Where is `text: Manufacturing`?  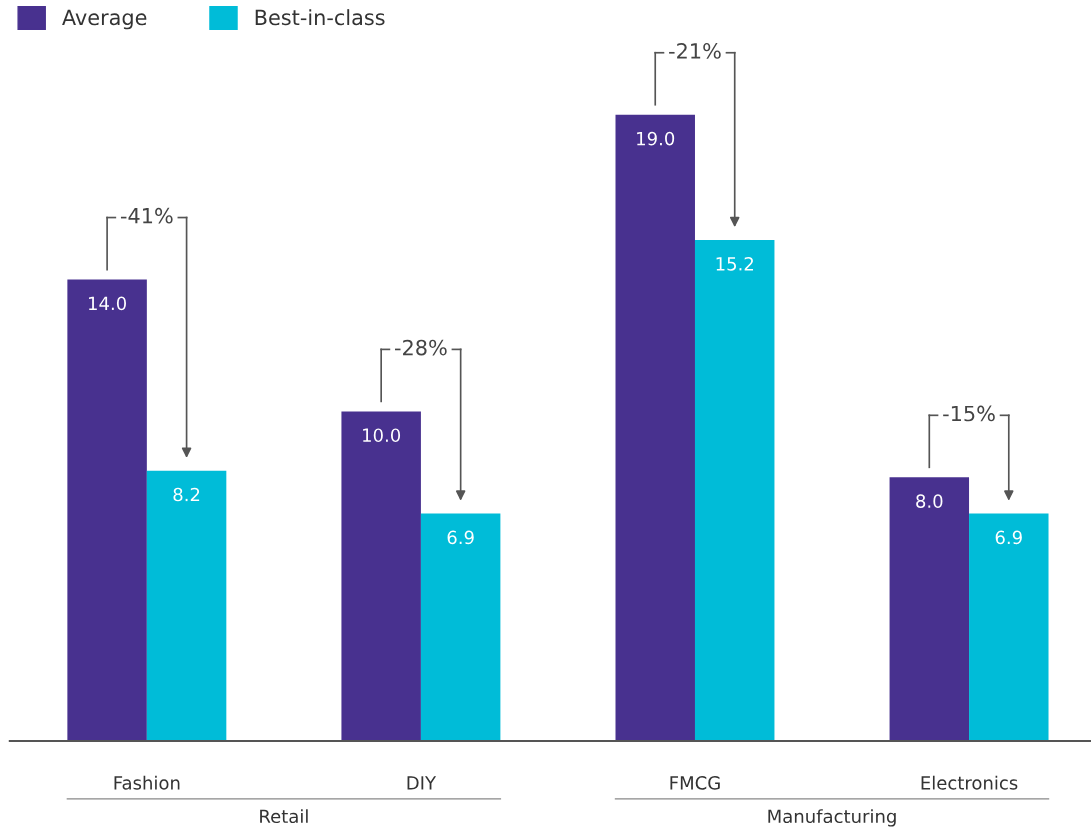
text: Manufacturing is located at coordinates (832, 818).